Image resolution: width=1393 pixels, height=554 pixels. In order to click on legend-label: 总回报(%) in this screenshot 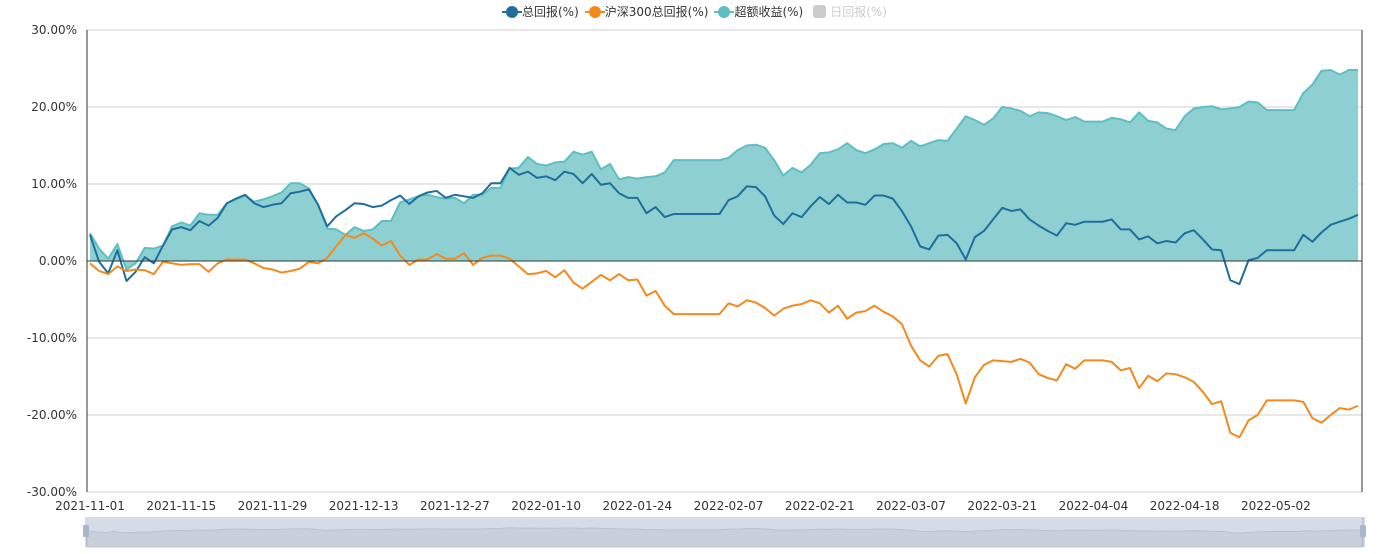, I will do `click(550, 12)`.